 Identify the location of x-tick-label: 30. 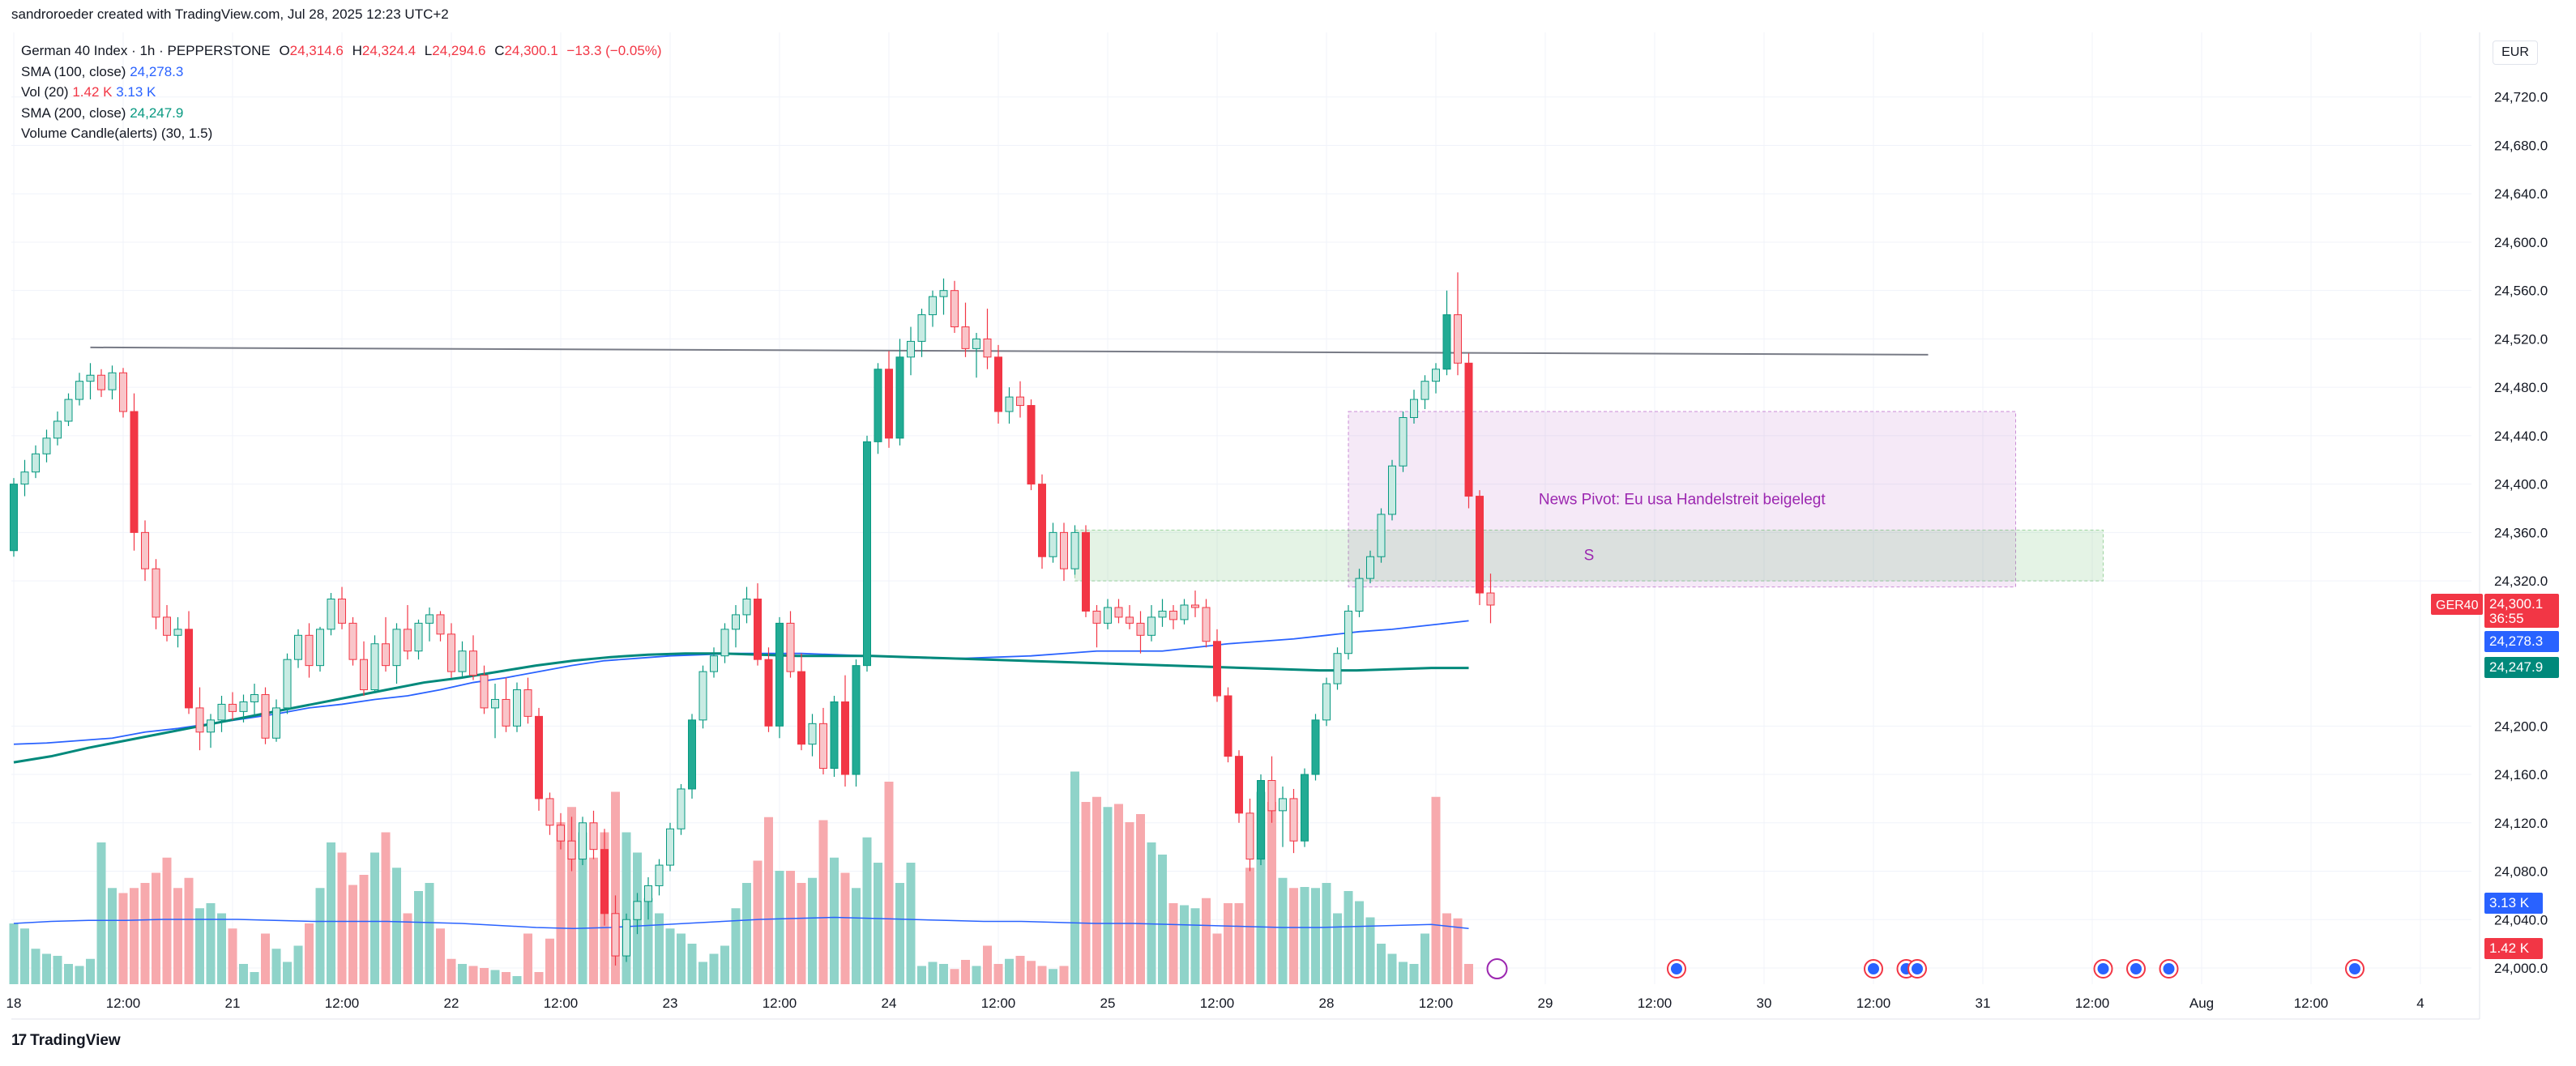
(1764, 1003).